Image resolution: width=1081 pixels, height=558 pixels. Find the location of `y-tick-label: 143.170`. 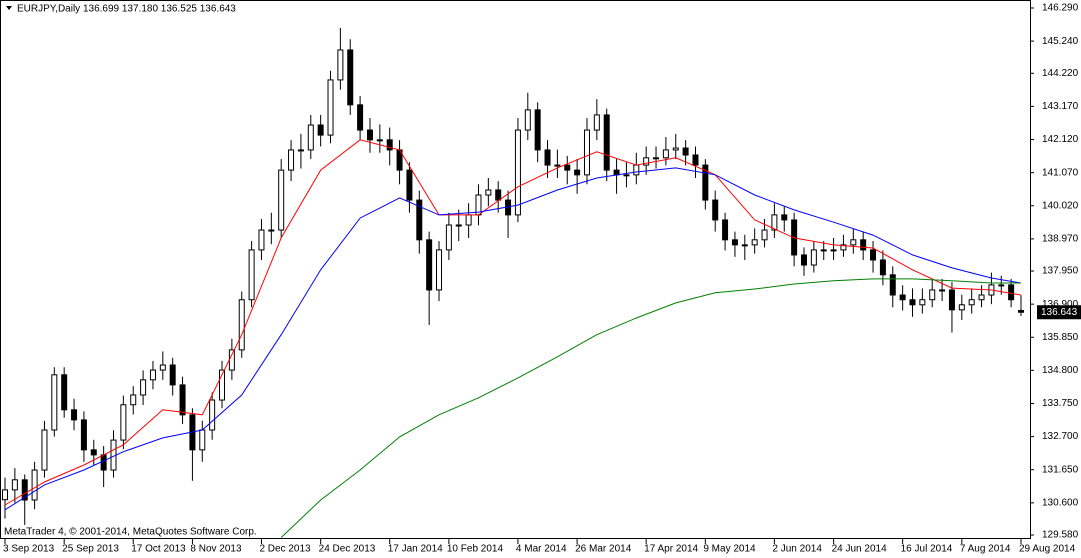

y-tick-label: 143.170 is located at coordinates (1060, 106).